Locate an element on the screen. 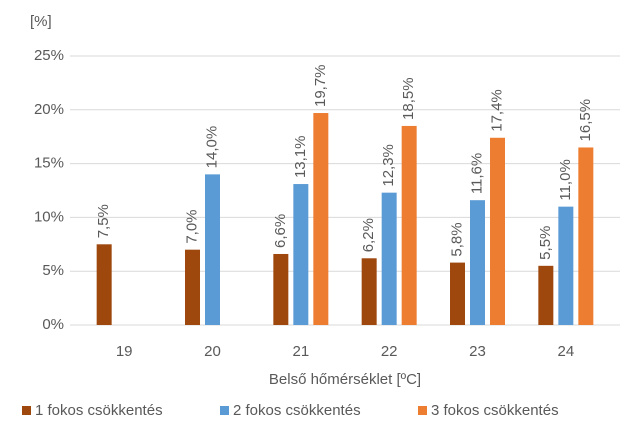 The height and width of the screenshot is (425, 638). value-label: 11,6% is located at coordinates (476, 173).